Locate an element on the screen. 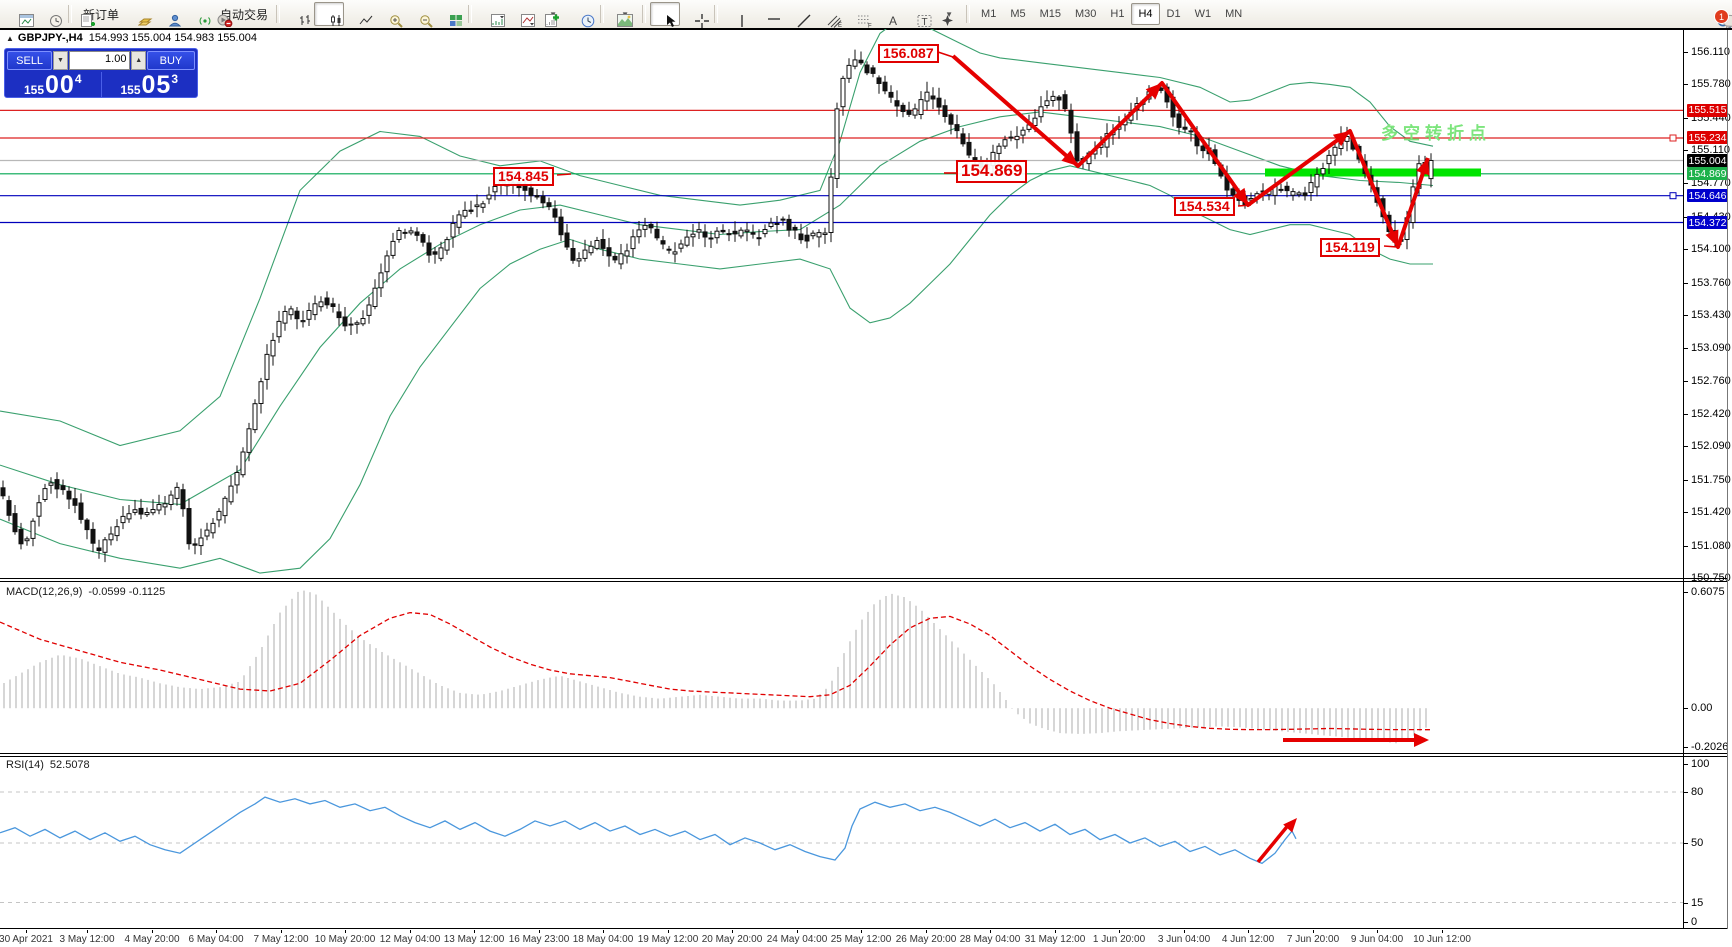 The image size is (1732, 947). auto-trading-button: 自动交易 is located at coordinates (242, 14).